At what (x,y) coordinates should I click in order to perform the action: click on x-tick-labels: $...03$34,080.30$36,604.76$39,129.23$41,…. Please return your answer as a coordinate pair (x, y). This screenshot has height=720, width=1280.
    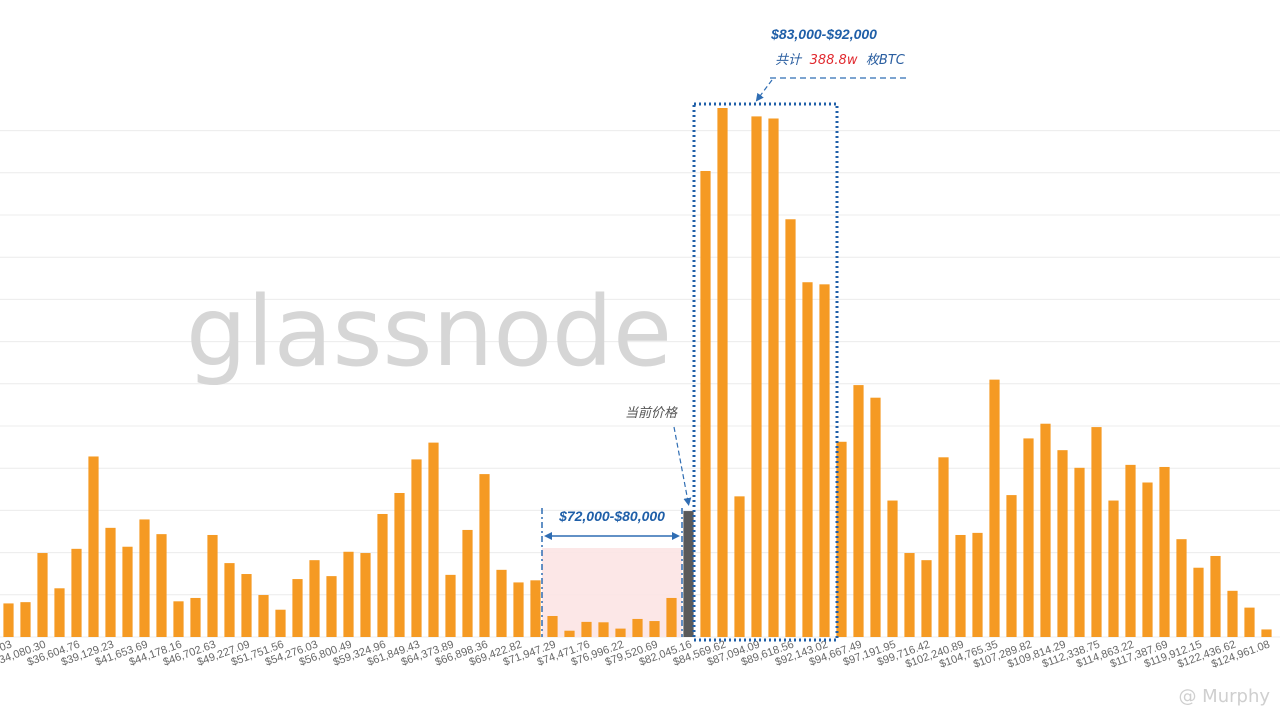
    Looking at the image, I should click on (636, 655).